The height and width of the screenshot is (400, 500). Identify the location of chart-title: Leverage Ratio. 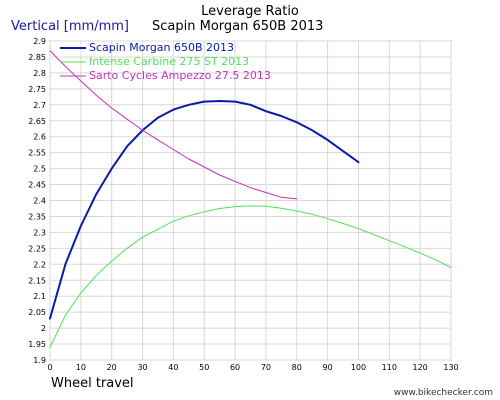
(250, 11).